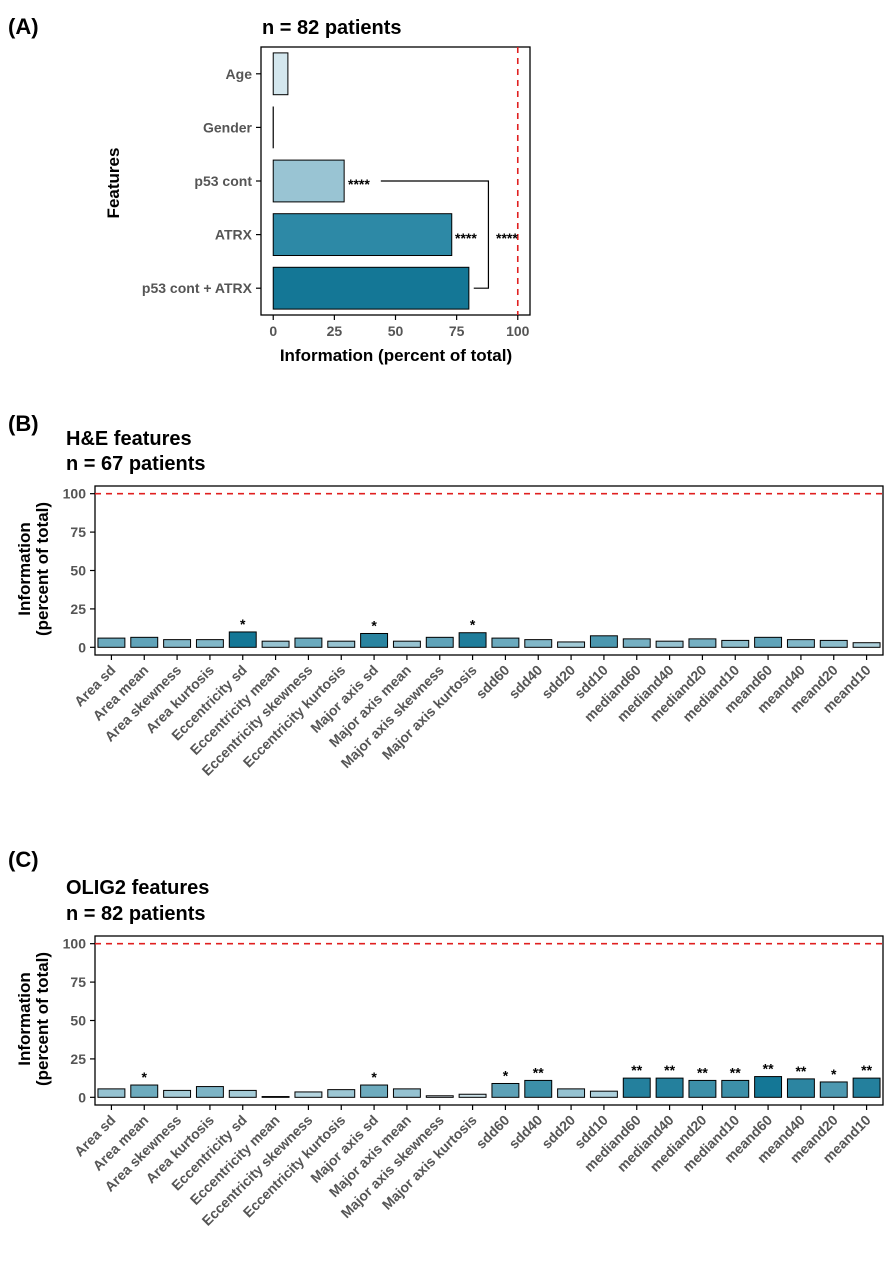 The width and height of the screenshot is (886, 1270). I want to click on panel-b-bar-eccentricity-sd, so click(242, 639).